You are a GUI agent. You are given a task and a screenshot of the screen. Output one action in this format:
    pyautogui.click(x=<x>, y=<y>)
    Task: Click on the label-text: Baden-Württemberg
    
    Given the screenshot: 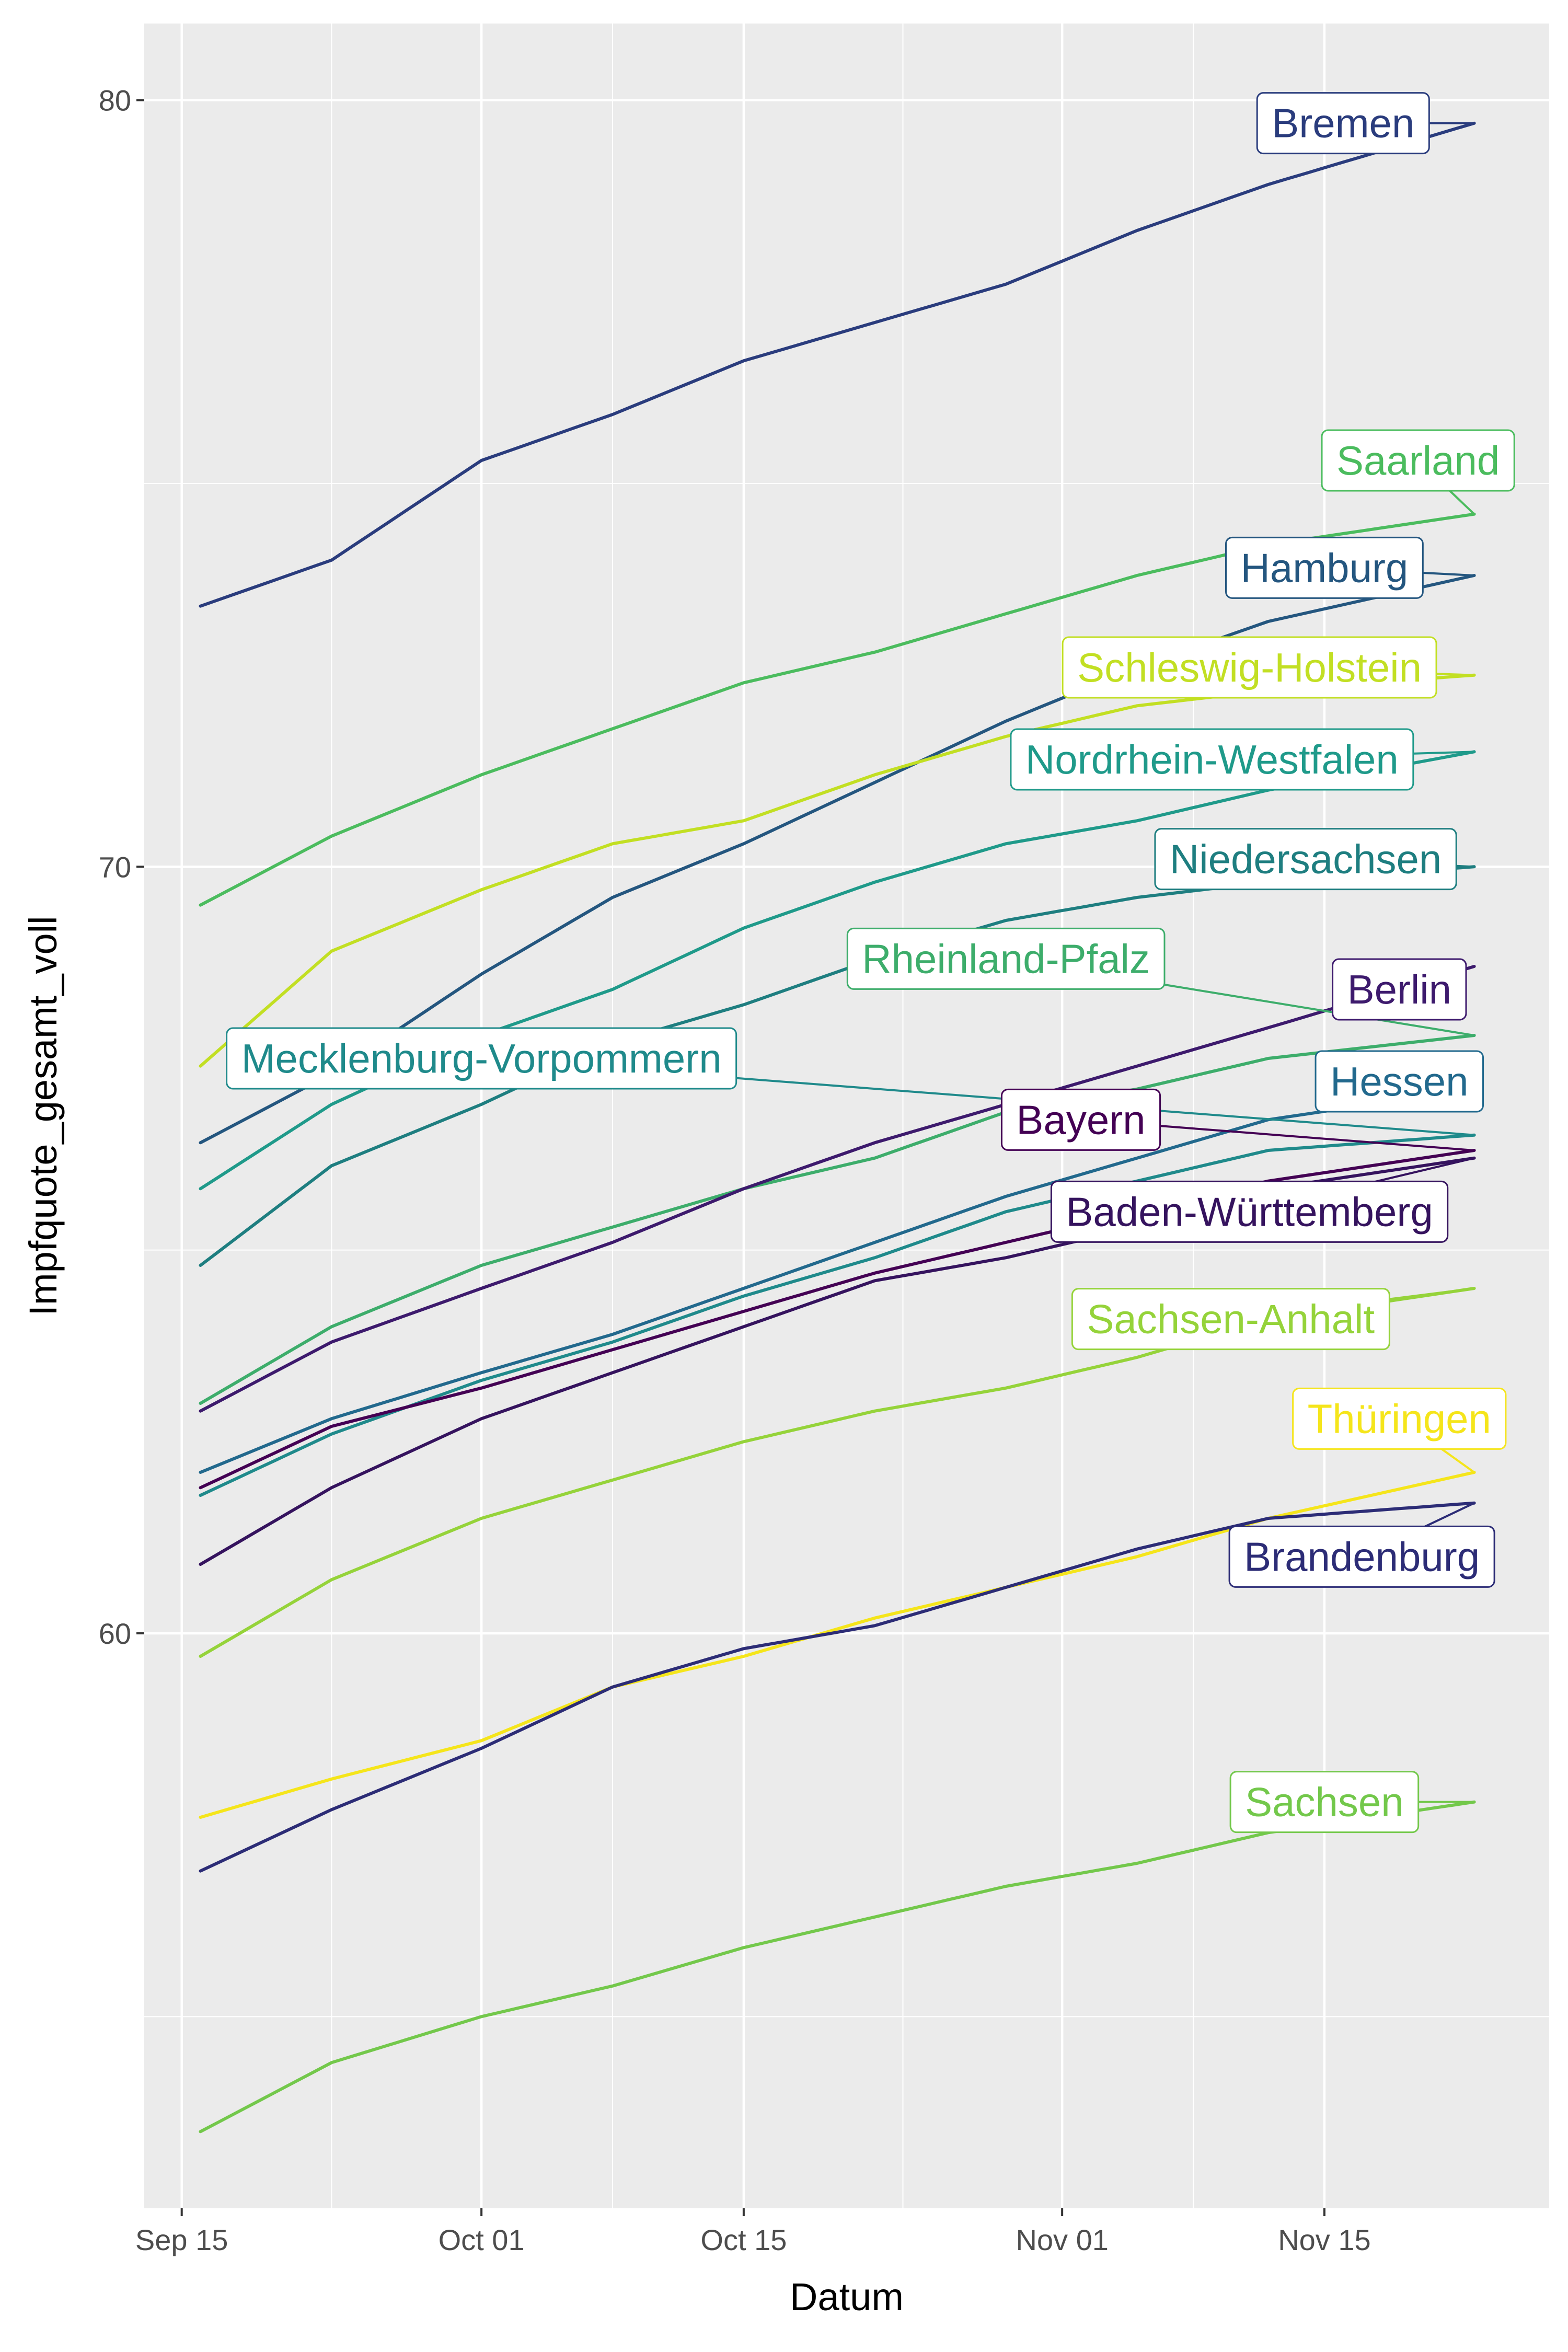 What is the action you would take?
    pyautogui.click(x=1249, y=1212)
    